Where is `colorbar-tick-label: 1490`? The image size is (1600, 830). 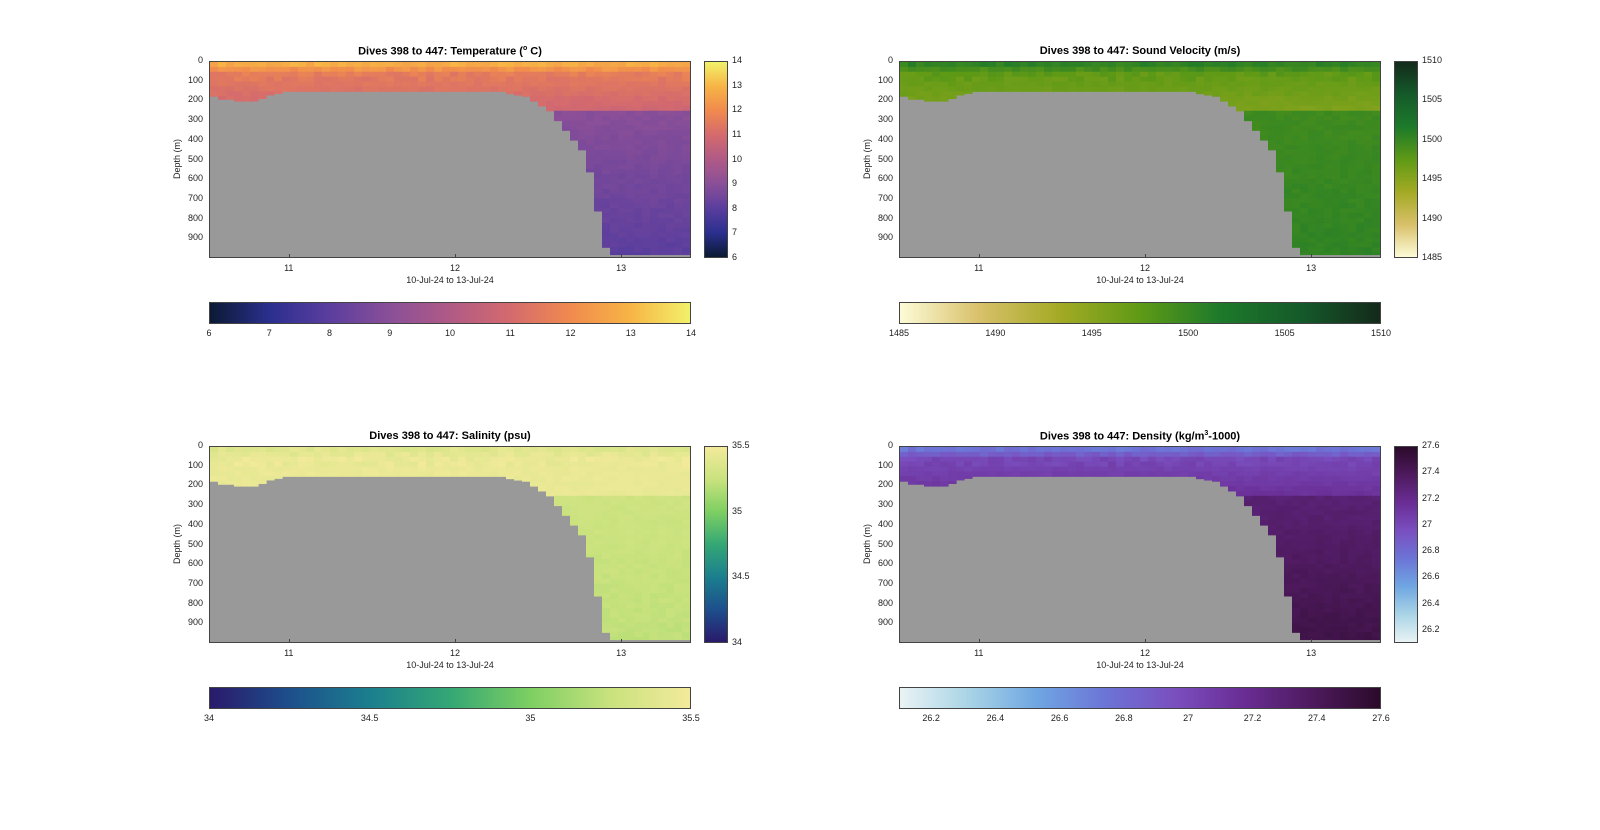
colorbar-tick-label: 1490 is located at coordinates (1432, 217).